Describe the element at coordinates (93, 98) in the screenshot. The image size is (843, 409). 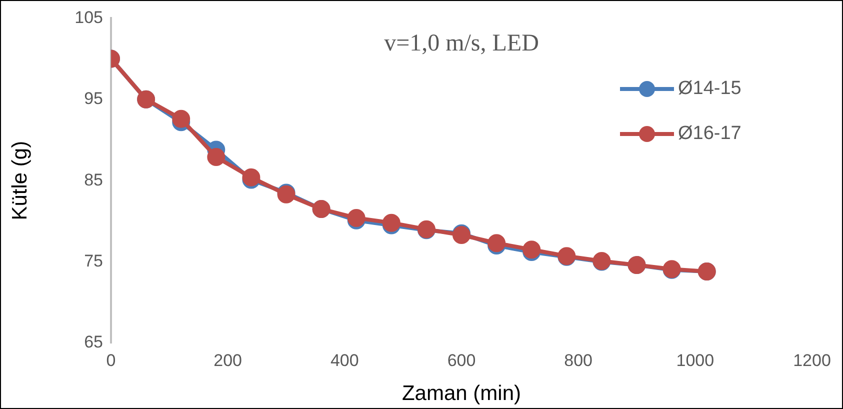
I see `y-tick-label: 95` at that location.